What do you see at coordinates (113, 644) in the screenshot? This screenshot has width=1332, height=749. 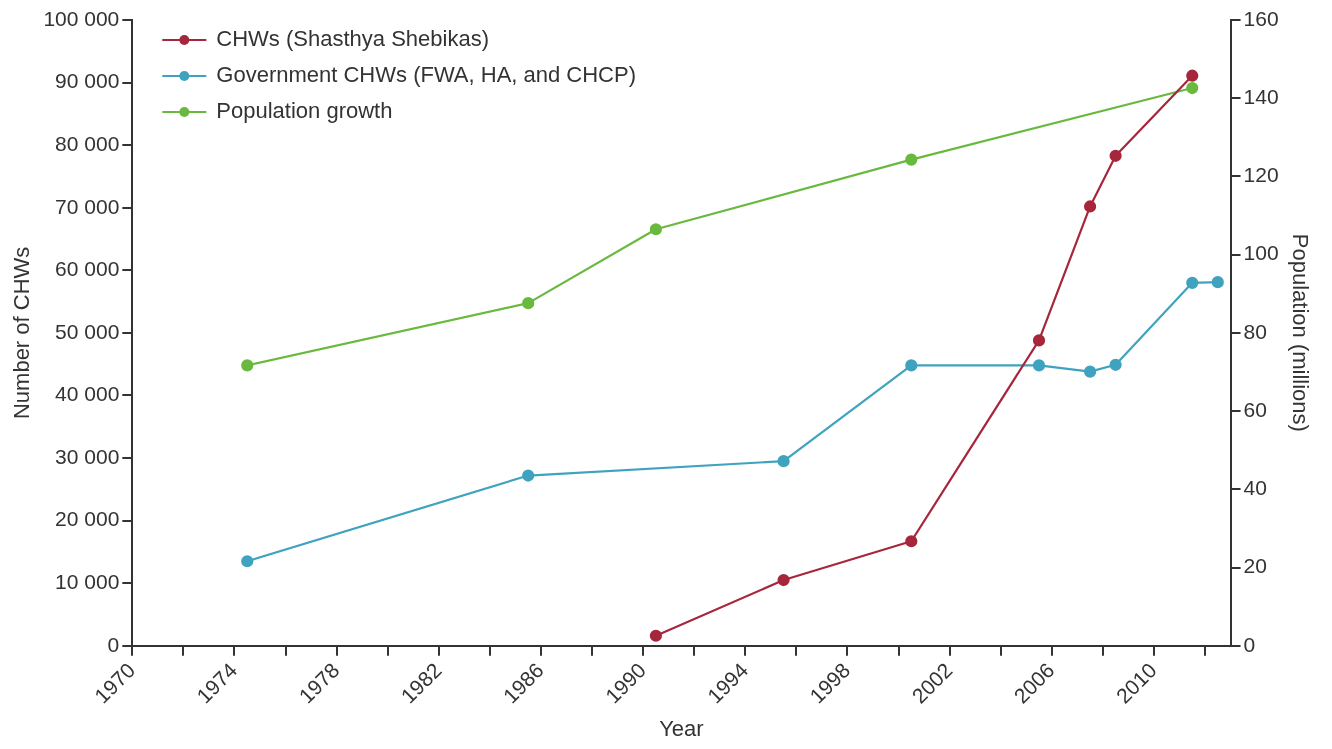 I see `y-tick-label: 0` at bounding box center [113, 644].